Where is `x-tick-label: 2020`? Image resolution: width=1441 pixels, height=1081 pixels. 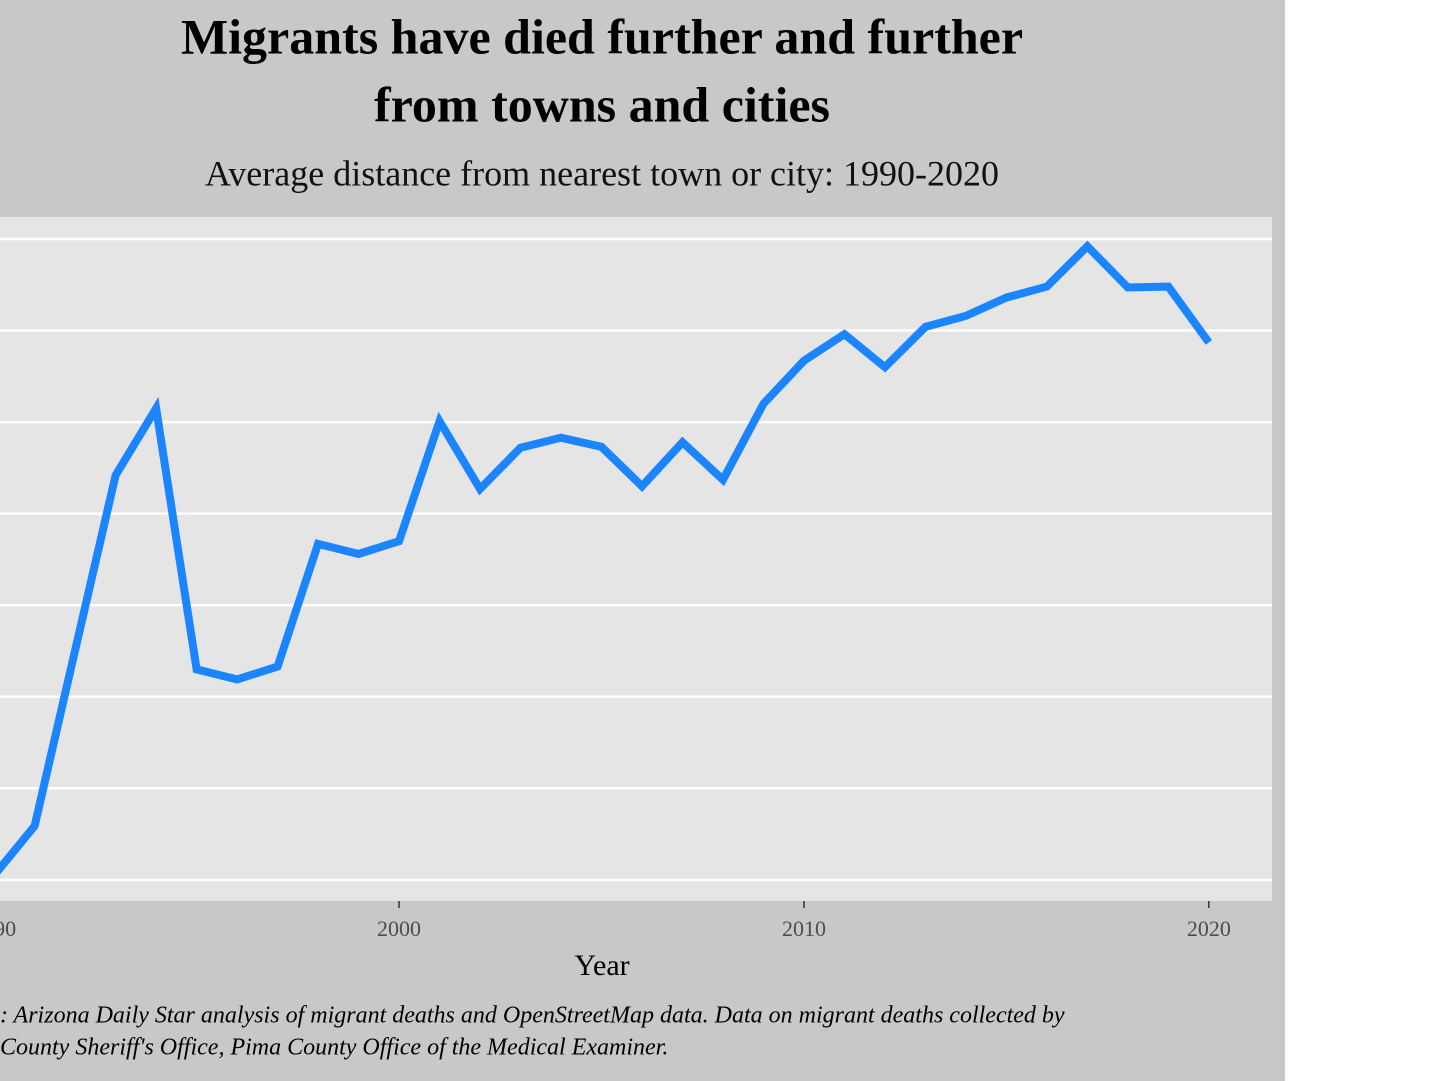
x-tick-label: 2020 is located at coordinates (1209, 928).